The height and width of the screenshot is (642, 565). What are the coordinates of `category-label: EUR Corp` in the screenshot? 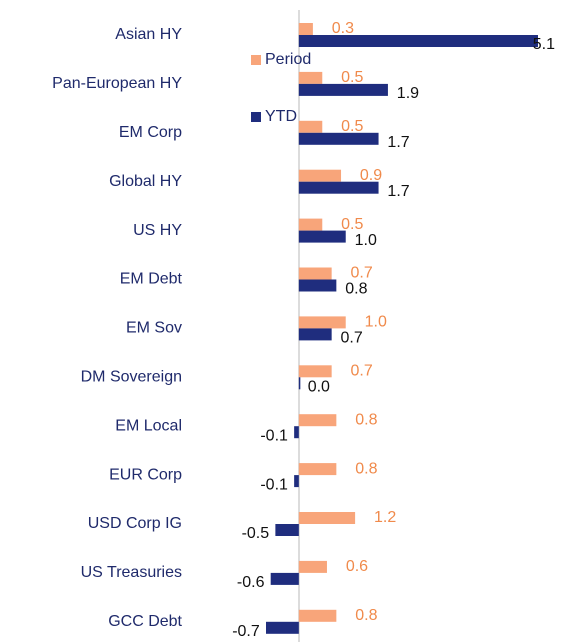 It's located at (145, 474).